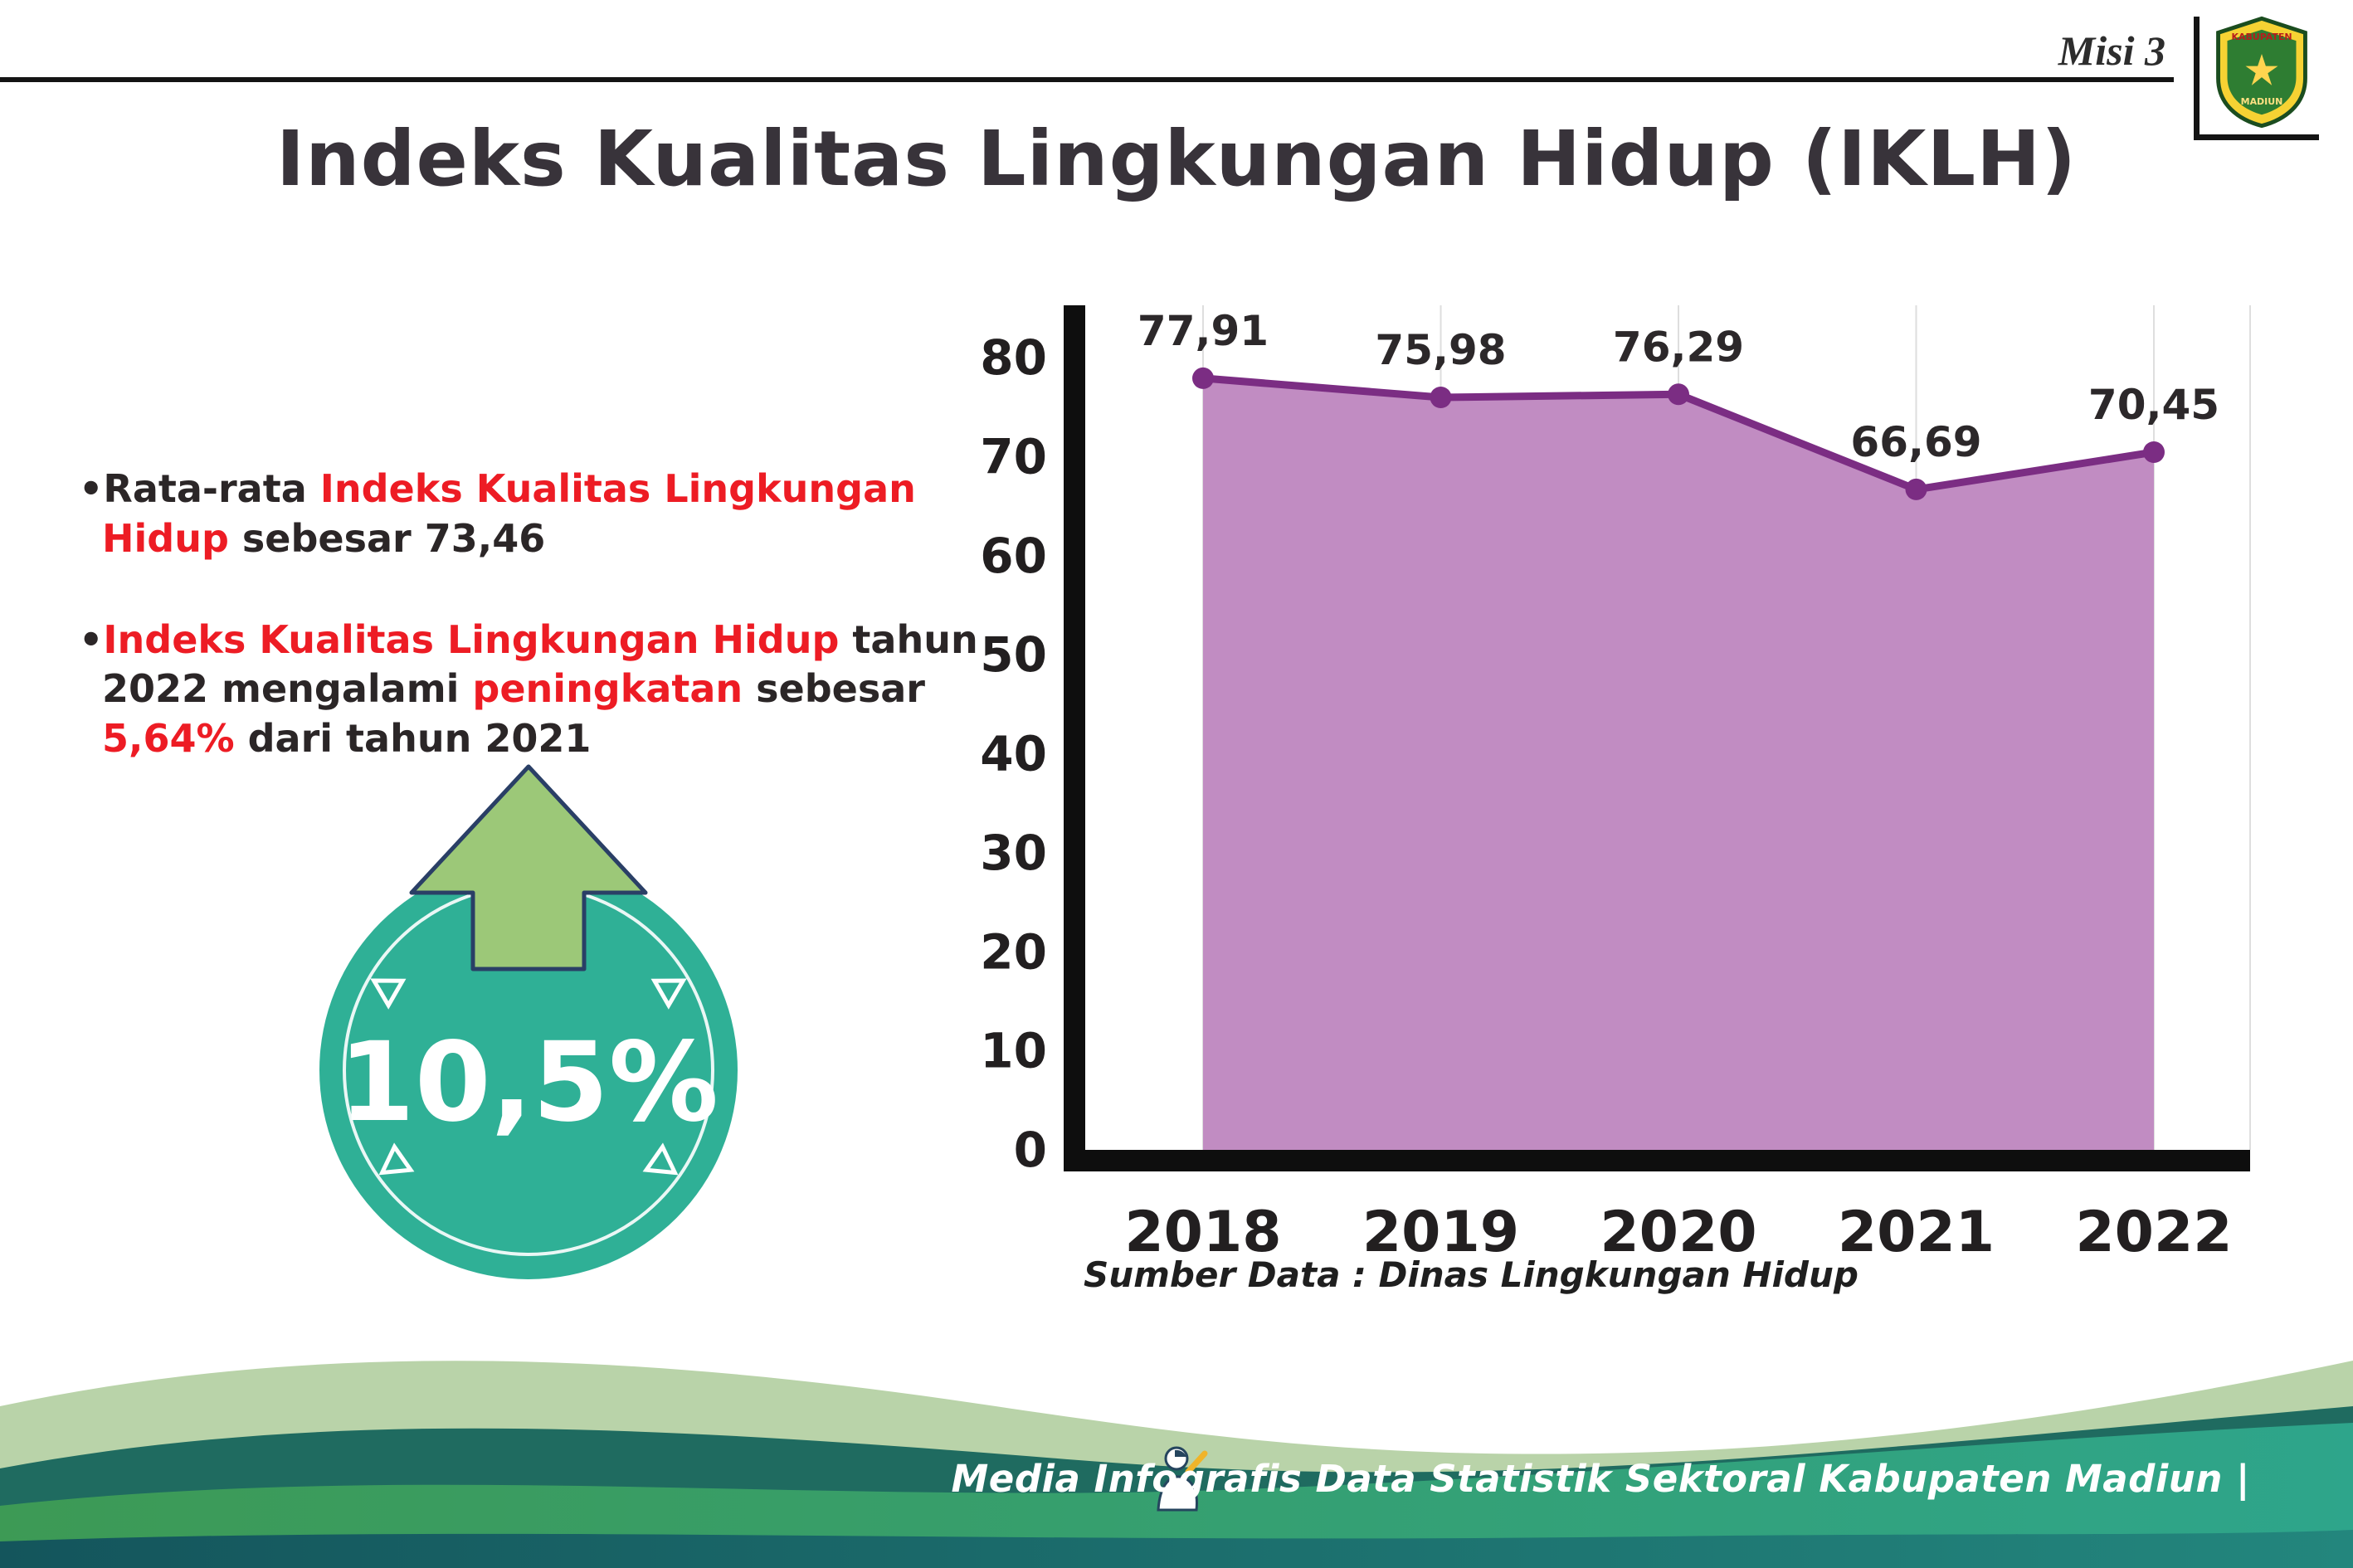 This screenshot has width=2353, height=1568. I want to click on increase-badge: 10,5%, so click(528, 1021).